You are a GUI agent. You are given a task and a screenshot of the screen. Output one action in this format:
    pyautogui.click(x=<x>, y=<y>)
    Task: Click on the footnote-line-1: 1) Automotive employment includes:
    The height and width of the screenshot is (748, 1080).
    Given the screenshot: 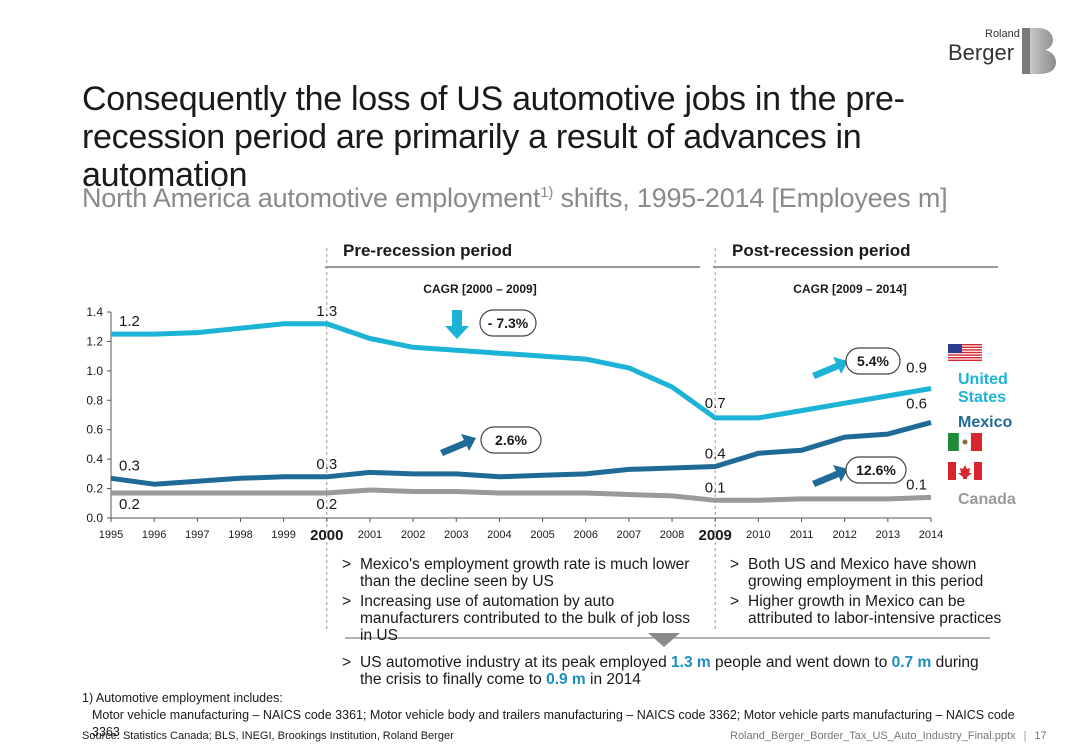 What is the action you would take?
    pyautogui.click(x=182, y=698)
    